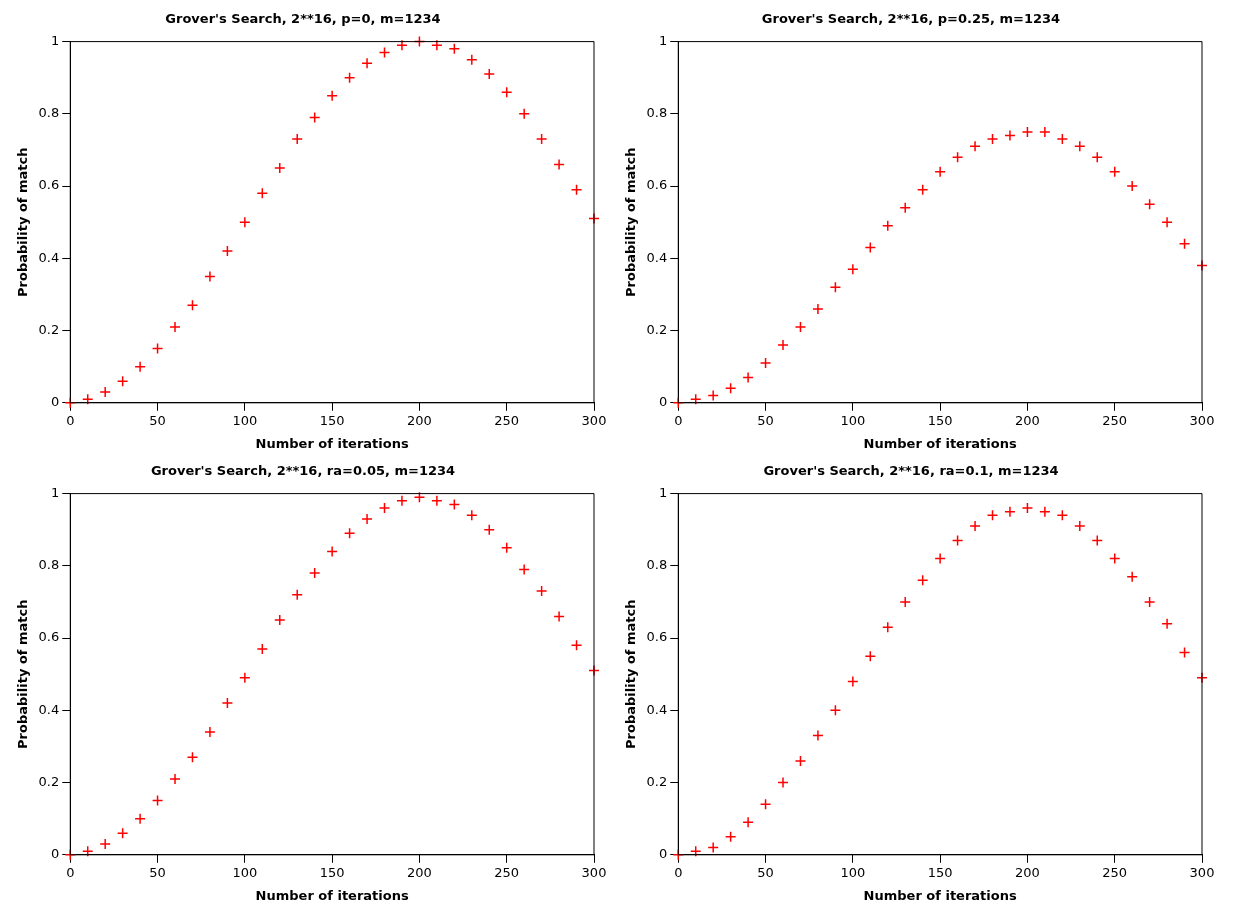  I want to click on chart-title: Grover's Search, 2**16, ra=0.05, m=1234, so click(303, 471).